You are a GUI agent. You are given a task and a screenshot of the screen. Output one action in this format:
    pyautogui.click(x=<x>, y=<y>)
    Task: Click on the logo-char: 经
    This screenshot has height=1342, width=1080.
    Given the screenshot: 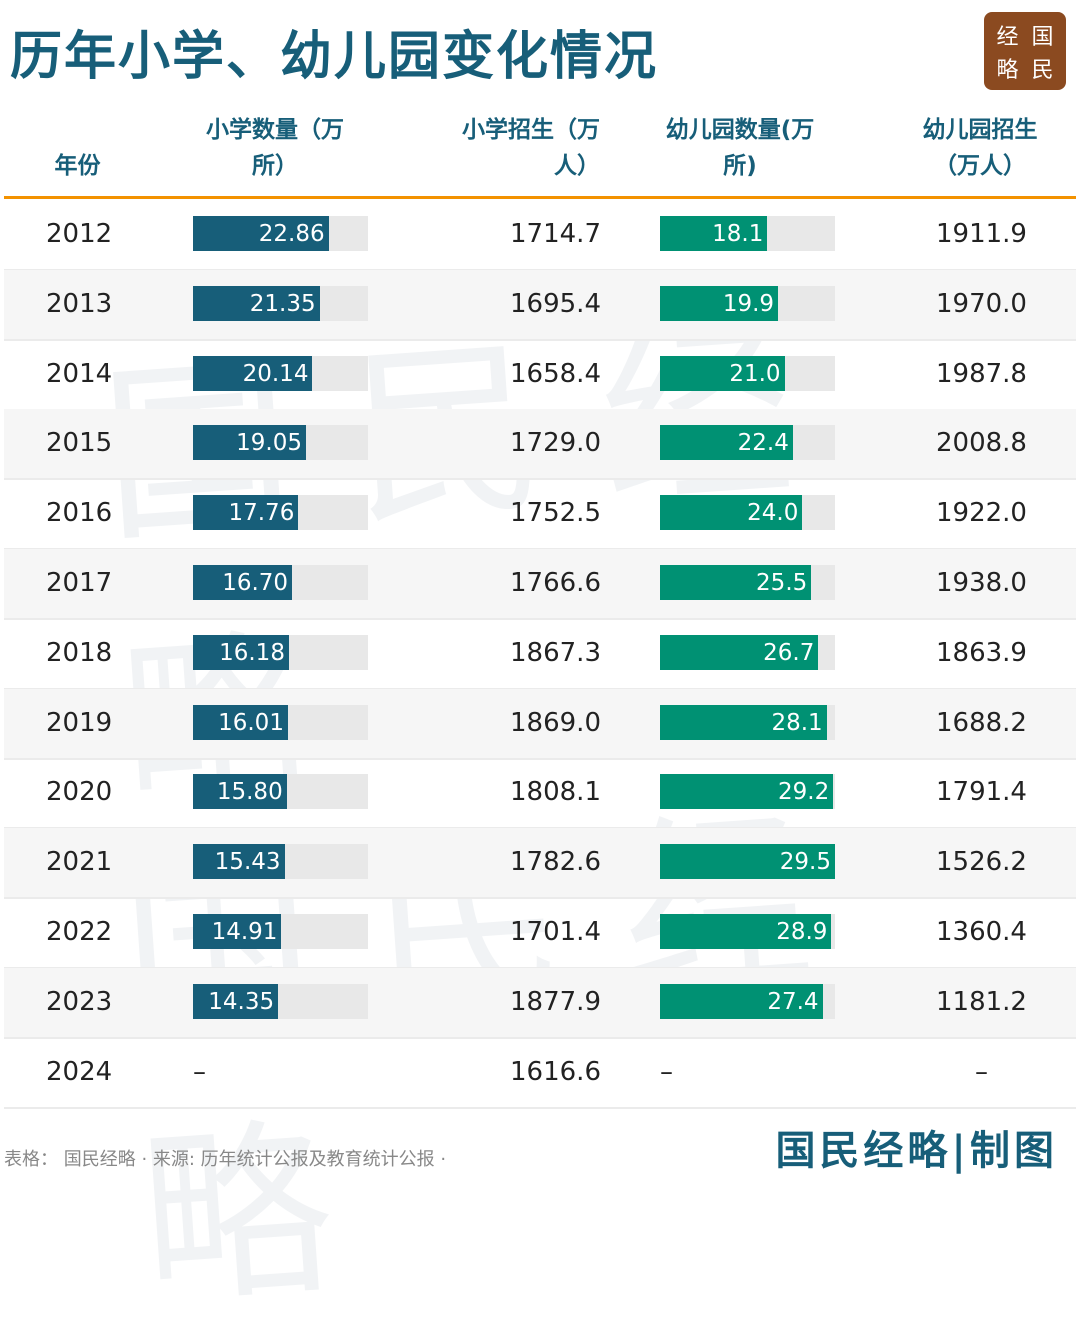 What is the action you would take?
    pyautogui.click(x=1007, y=37)
    